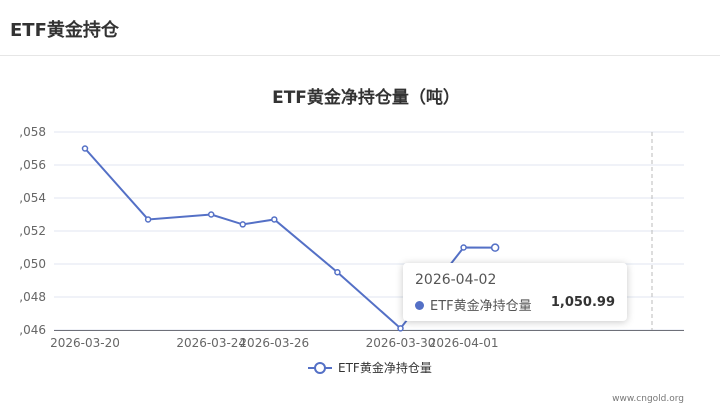  Describe the element at coordinates (85, 343) in the screenshot. I see `x-tick-label: 2026-03-20` at that location.